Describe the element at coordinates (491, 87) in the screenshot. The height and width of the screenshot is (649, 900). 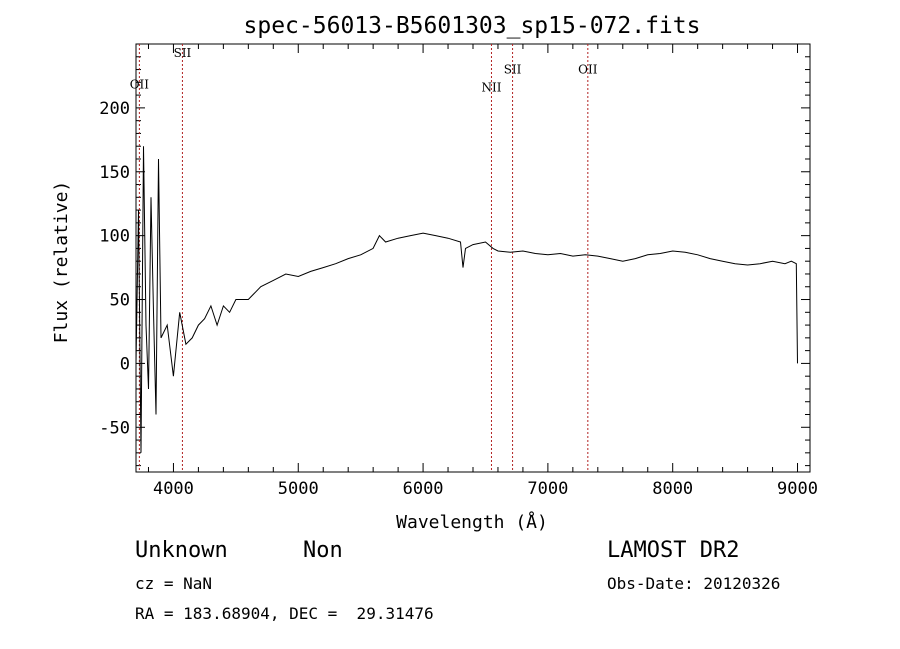
I see `emission-line-label: NII` at that location.